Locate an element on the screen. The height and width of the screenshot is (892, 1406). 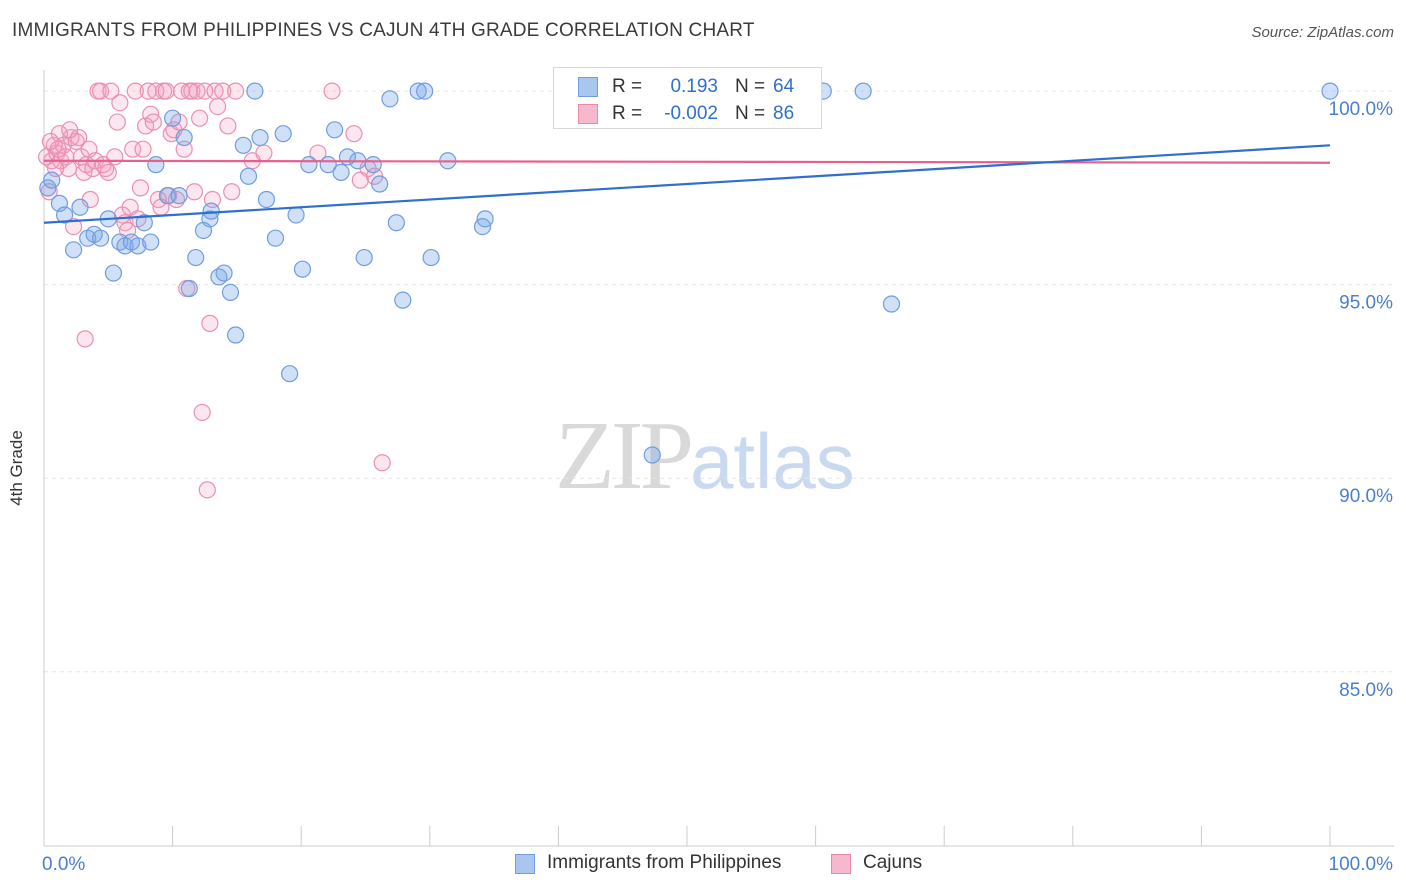
y-tick-label: 85.0% is located at coordinates (1366, 690).